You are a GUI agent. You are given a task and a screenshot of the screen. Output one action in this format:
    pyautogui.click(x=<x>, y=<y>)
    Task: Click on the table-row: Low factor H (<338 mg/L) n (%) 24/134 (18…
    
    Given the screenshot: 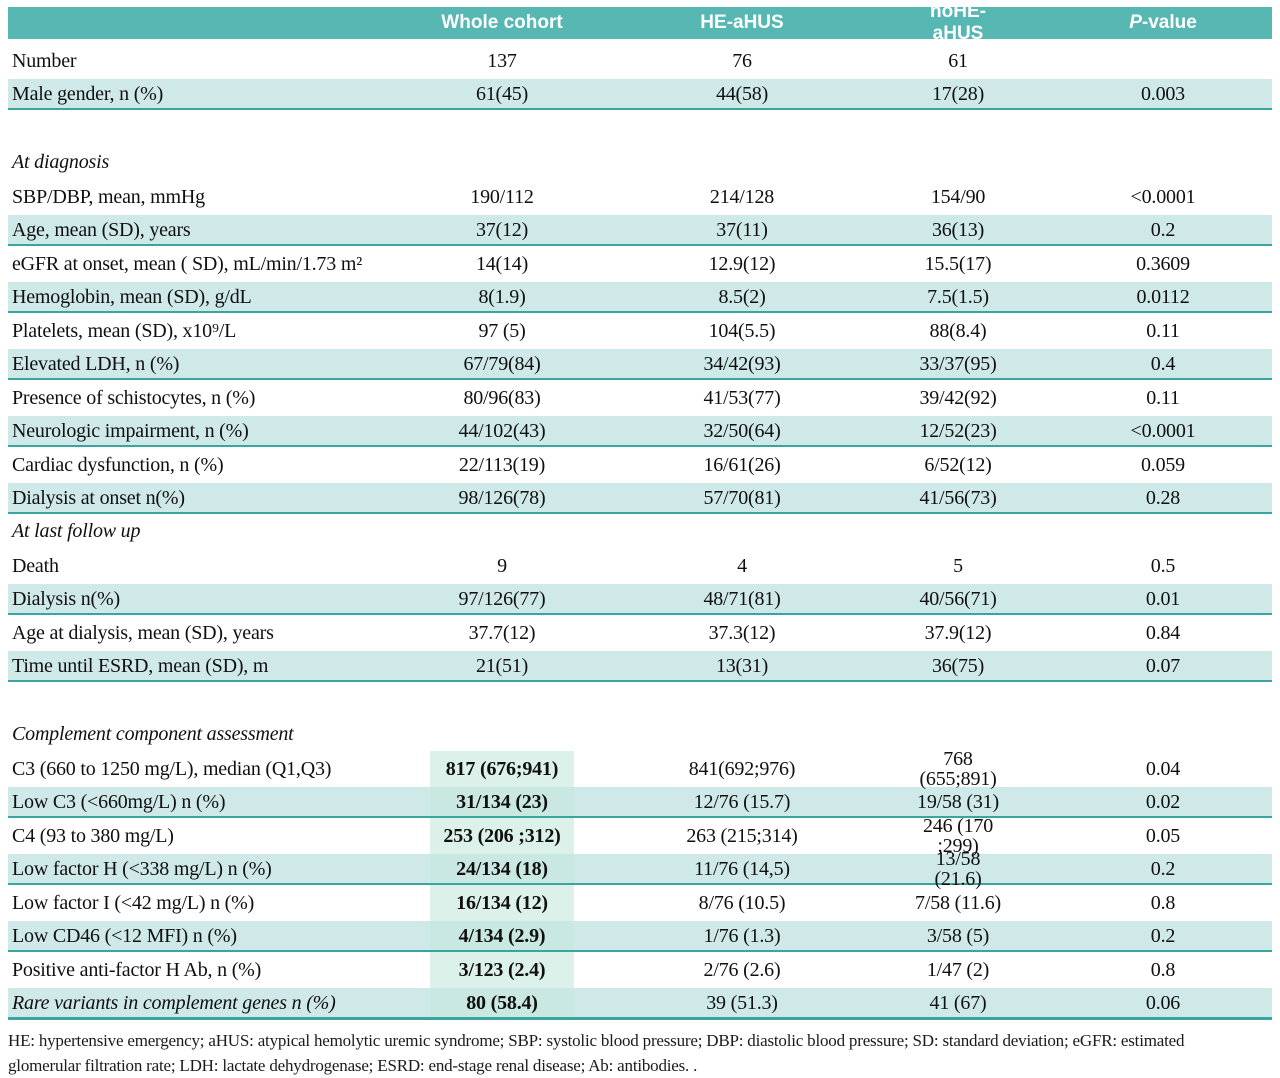 What is the action you would take?
    pyautogui.click(x=640, y=868)
    